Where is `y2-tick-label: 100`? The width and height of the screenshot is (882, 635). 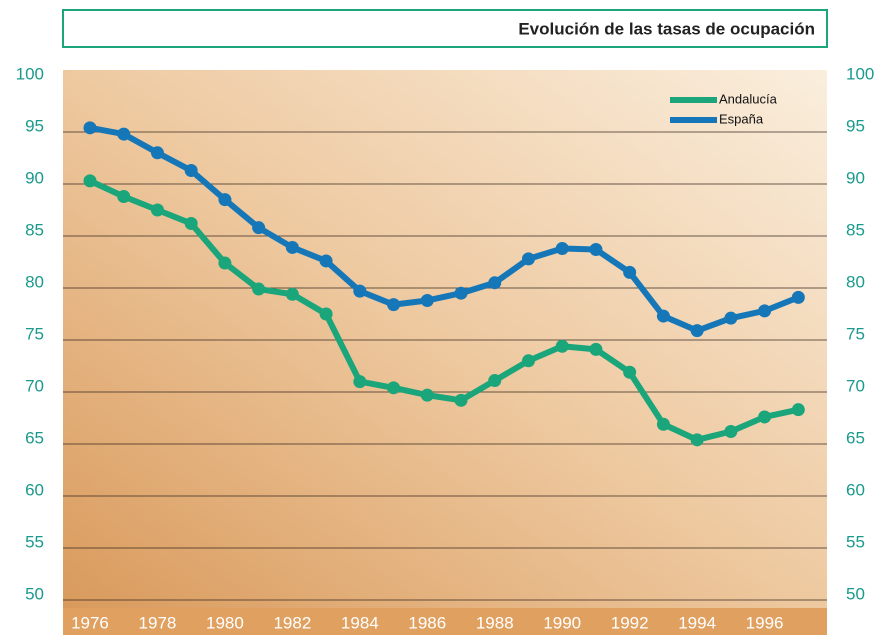 y2-tick-label: 100 is located at coordinates (860, 73).